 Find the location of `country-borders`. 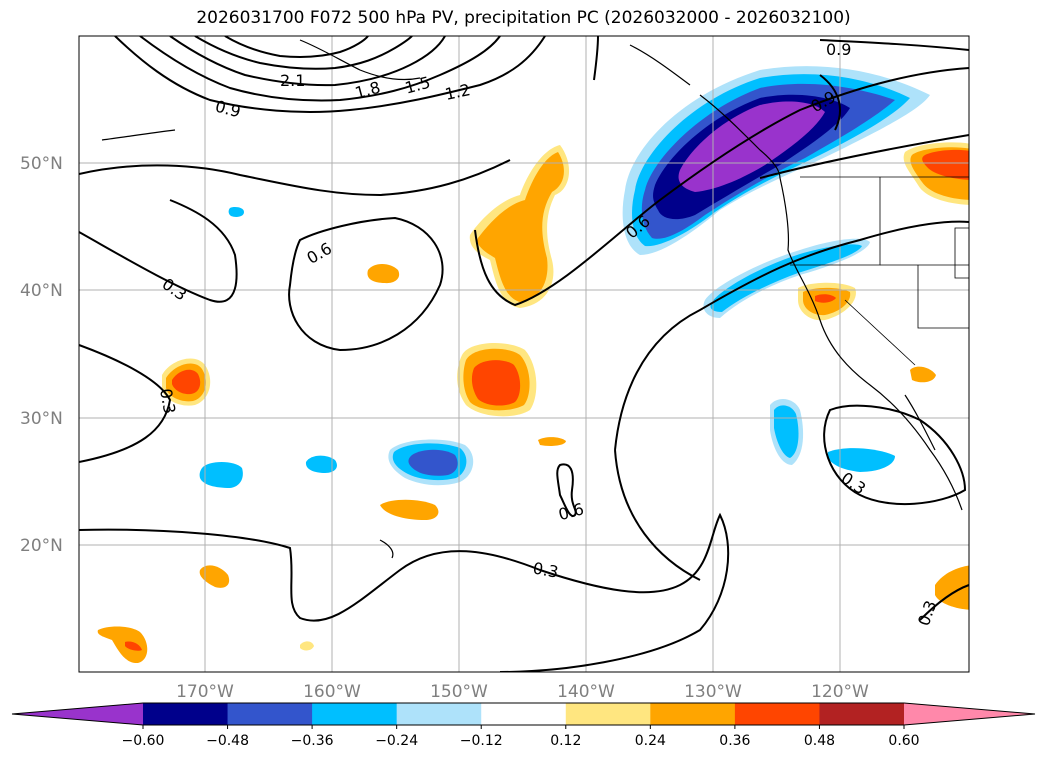

country-borders is located at coordinates (879, 271).